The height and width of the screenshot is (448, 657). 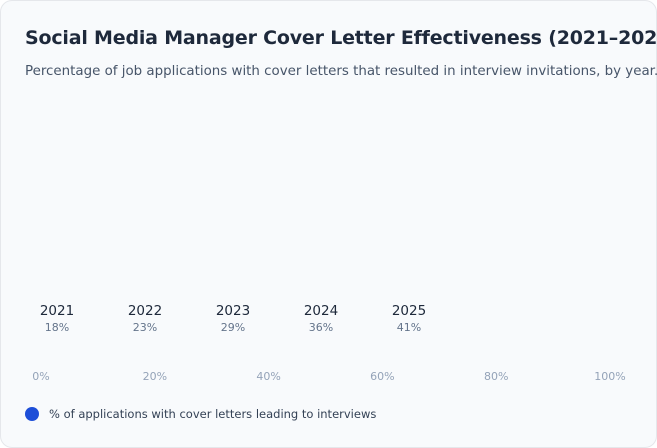 What do you see at coordinates (321, 311) in the screenshot?
I see `category-label: 2024` at bounding box center [321, 311].